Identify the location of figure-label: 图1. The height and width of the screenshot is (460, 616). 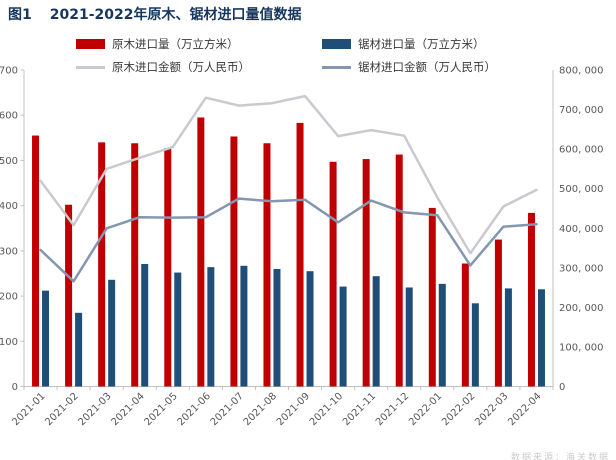
(20, 15).